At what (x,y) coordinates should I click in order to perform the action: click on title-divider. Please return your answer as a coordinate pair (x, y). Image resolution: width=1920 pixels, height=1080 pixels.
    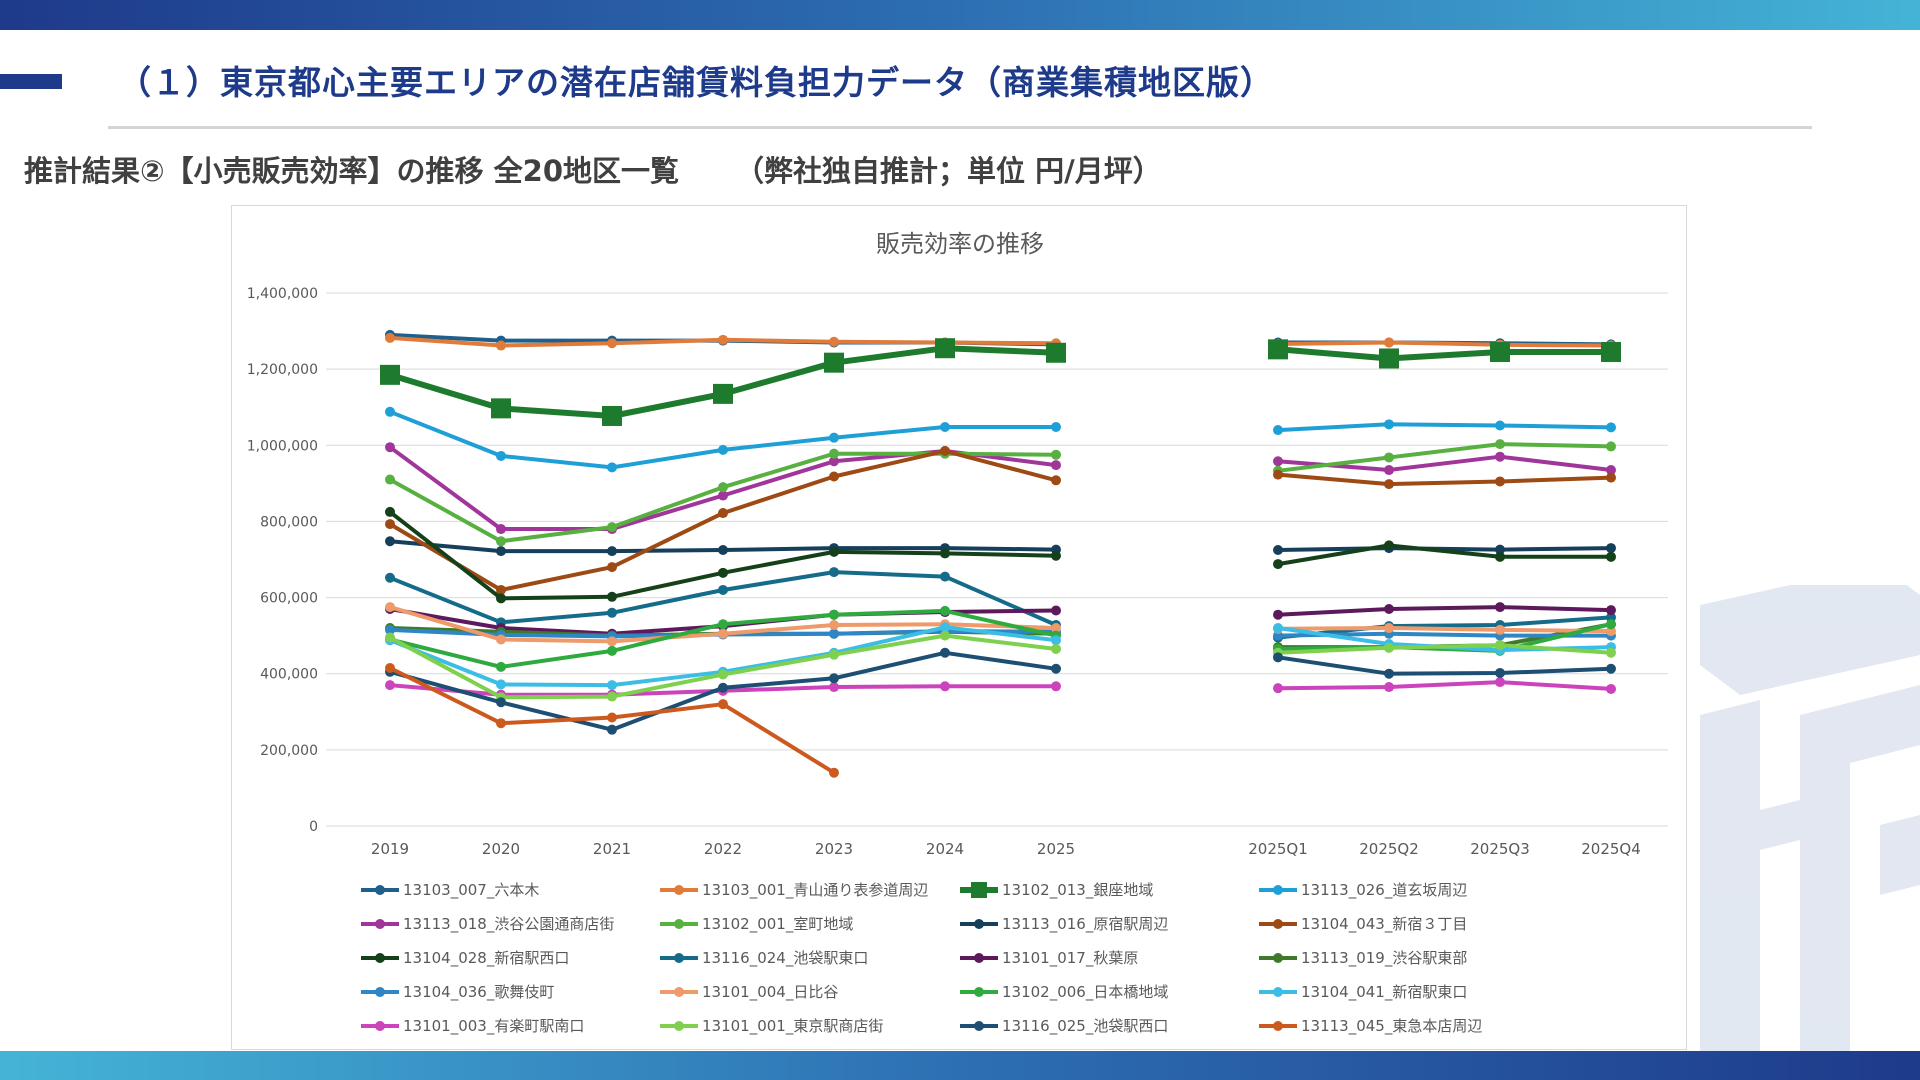
    Looking at the image, I should click on (960, 127).